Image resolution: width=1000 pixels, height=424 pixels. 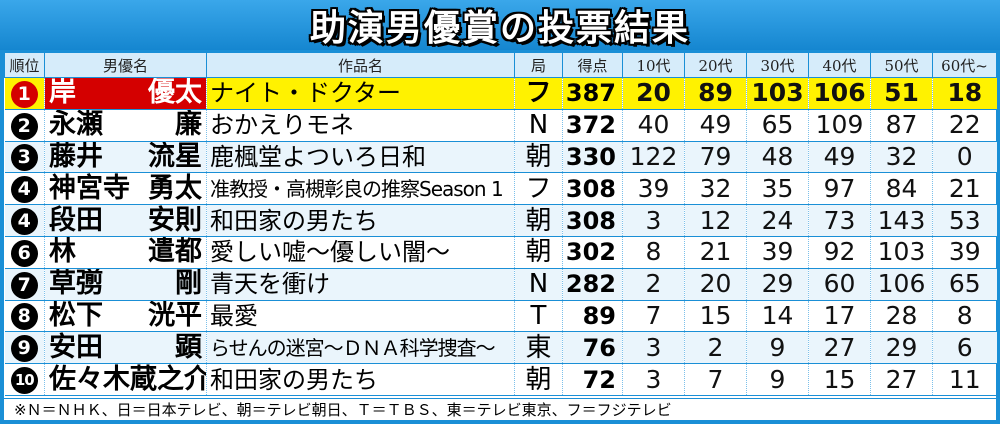 What do you see at coordinates (777, 316) in the screenshot?
I see `votes-age-30s: 14` at bounding box center [777, 316].